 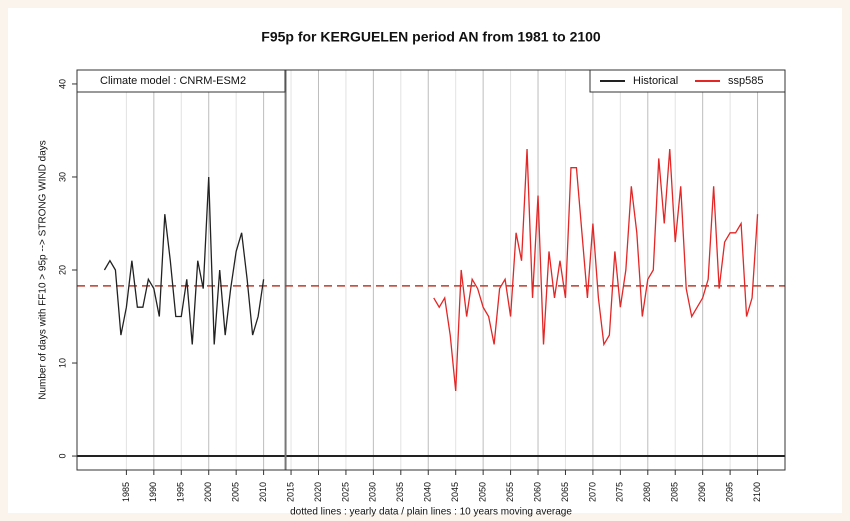 I want to click on legend-box, so click(x=687, y=81).